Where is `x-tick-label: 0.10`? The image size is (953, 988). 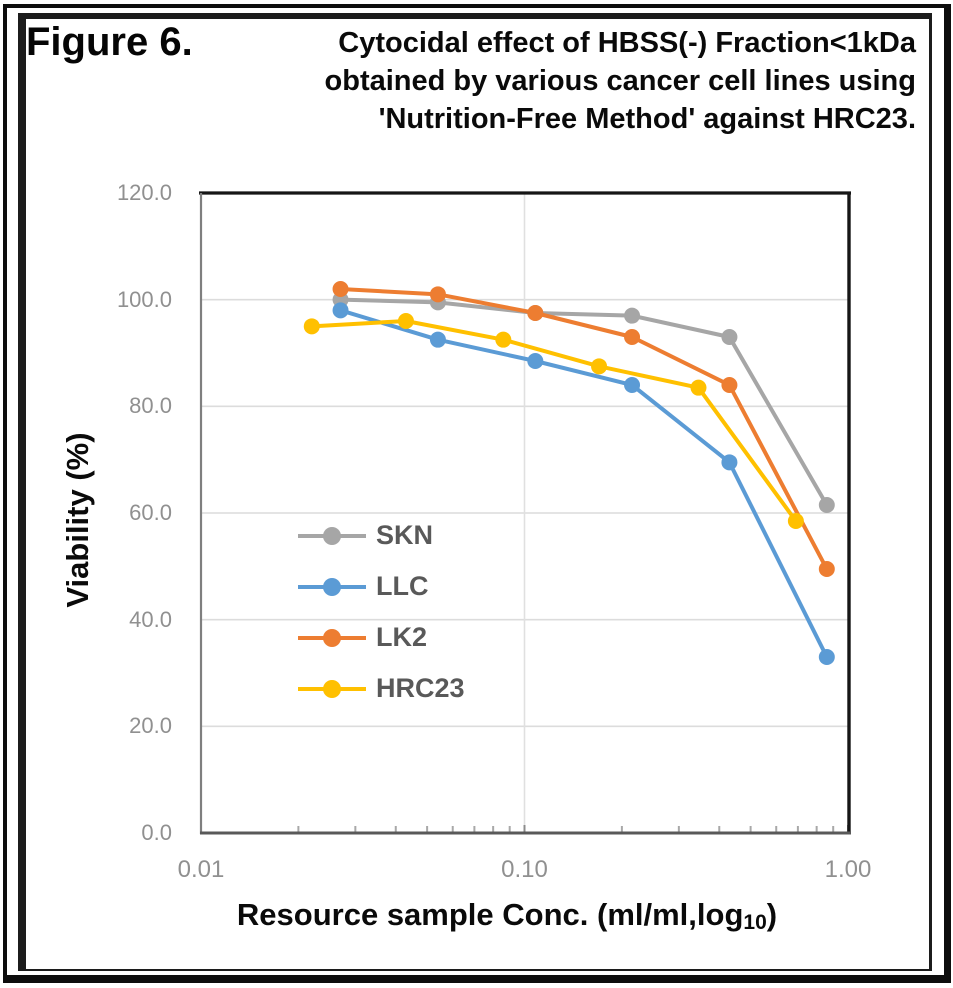
x-tick-label: 0.10 is located at coordinates (524, 869).